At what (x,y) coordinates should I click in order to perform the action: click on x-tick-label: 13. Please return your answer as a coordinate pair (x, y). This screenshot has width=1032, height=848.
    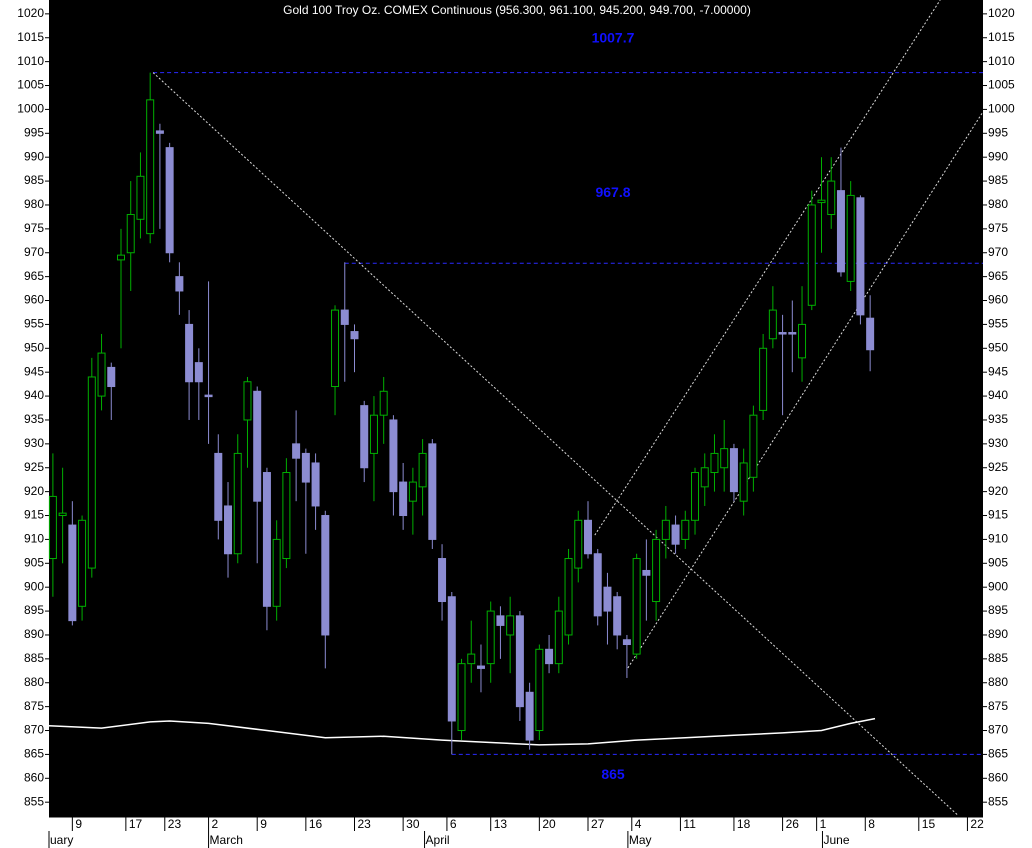
    Looking at the image, I should click on (501, 824).